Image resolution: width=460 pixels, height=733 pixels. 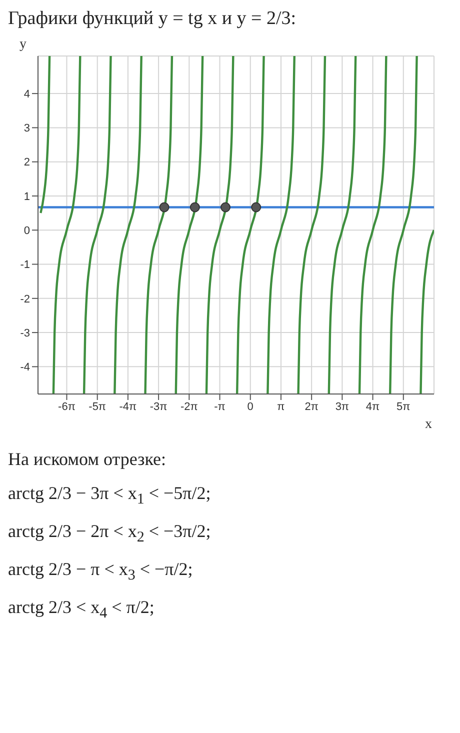 I want to click on y-tick-label: 0, so click(x=27, y=231).